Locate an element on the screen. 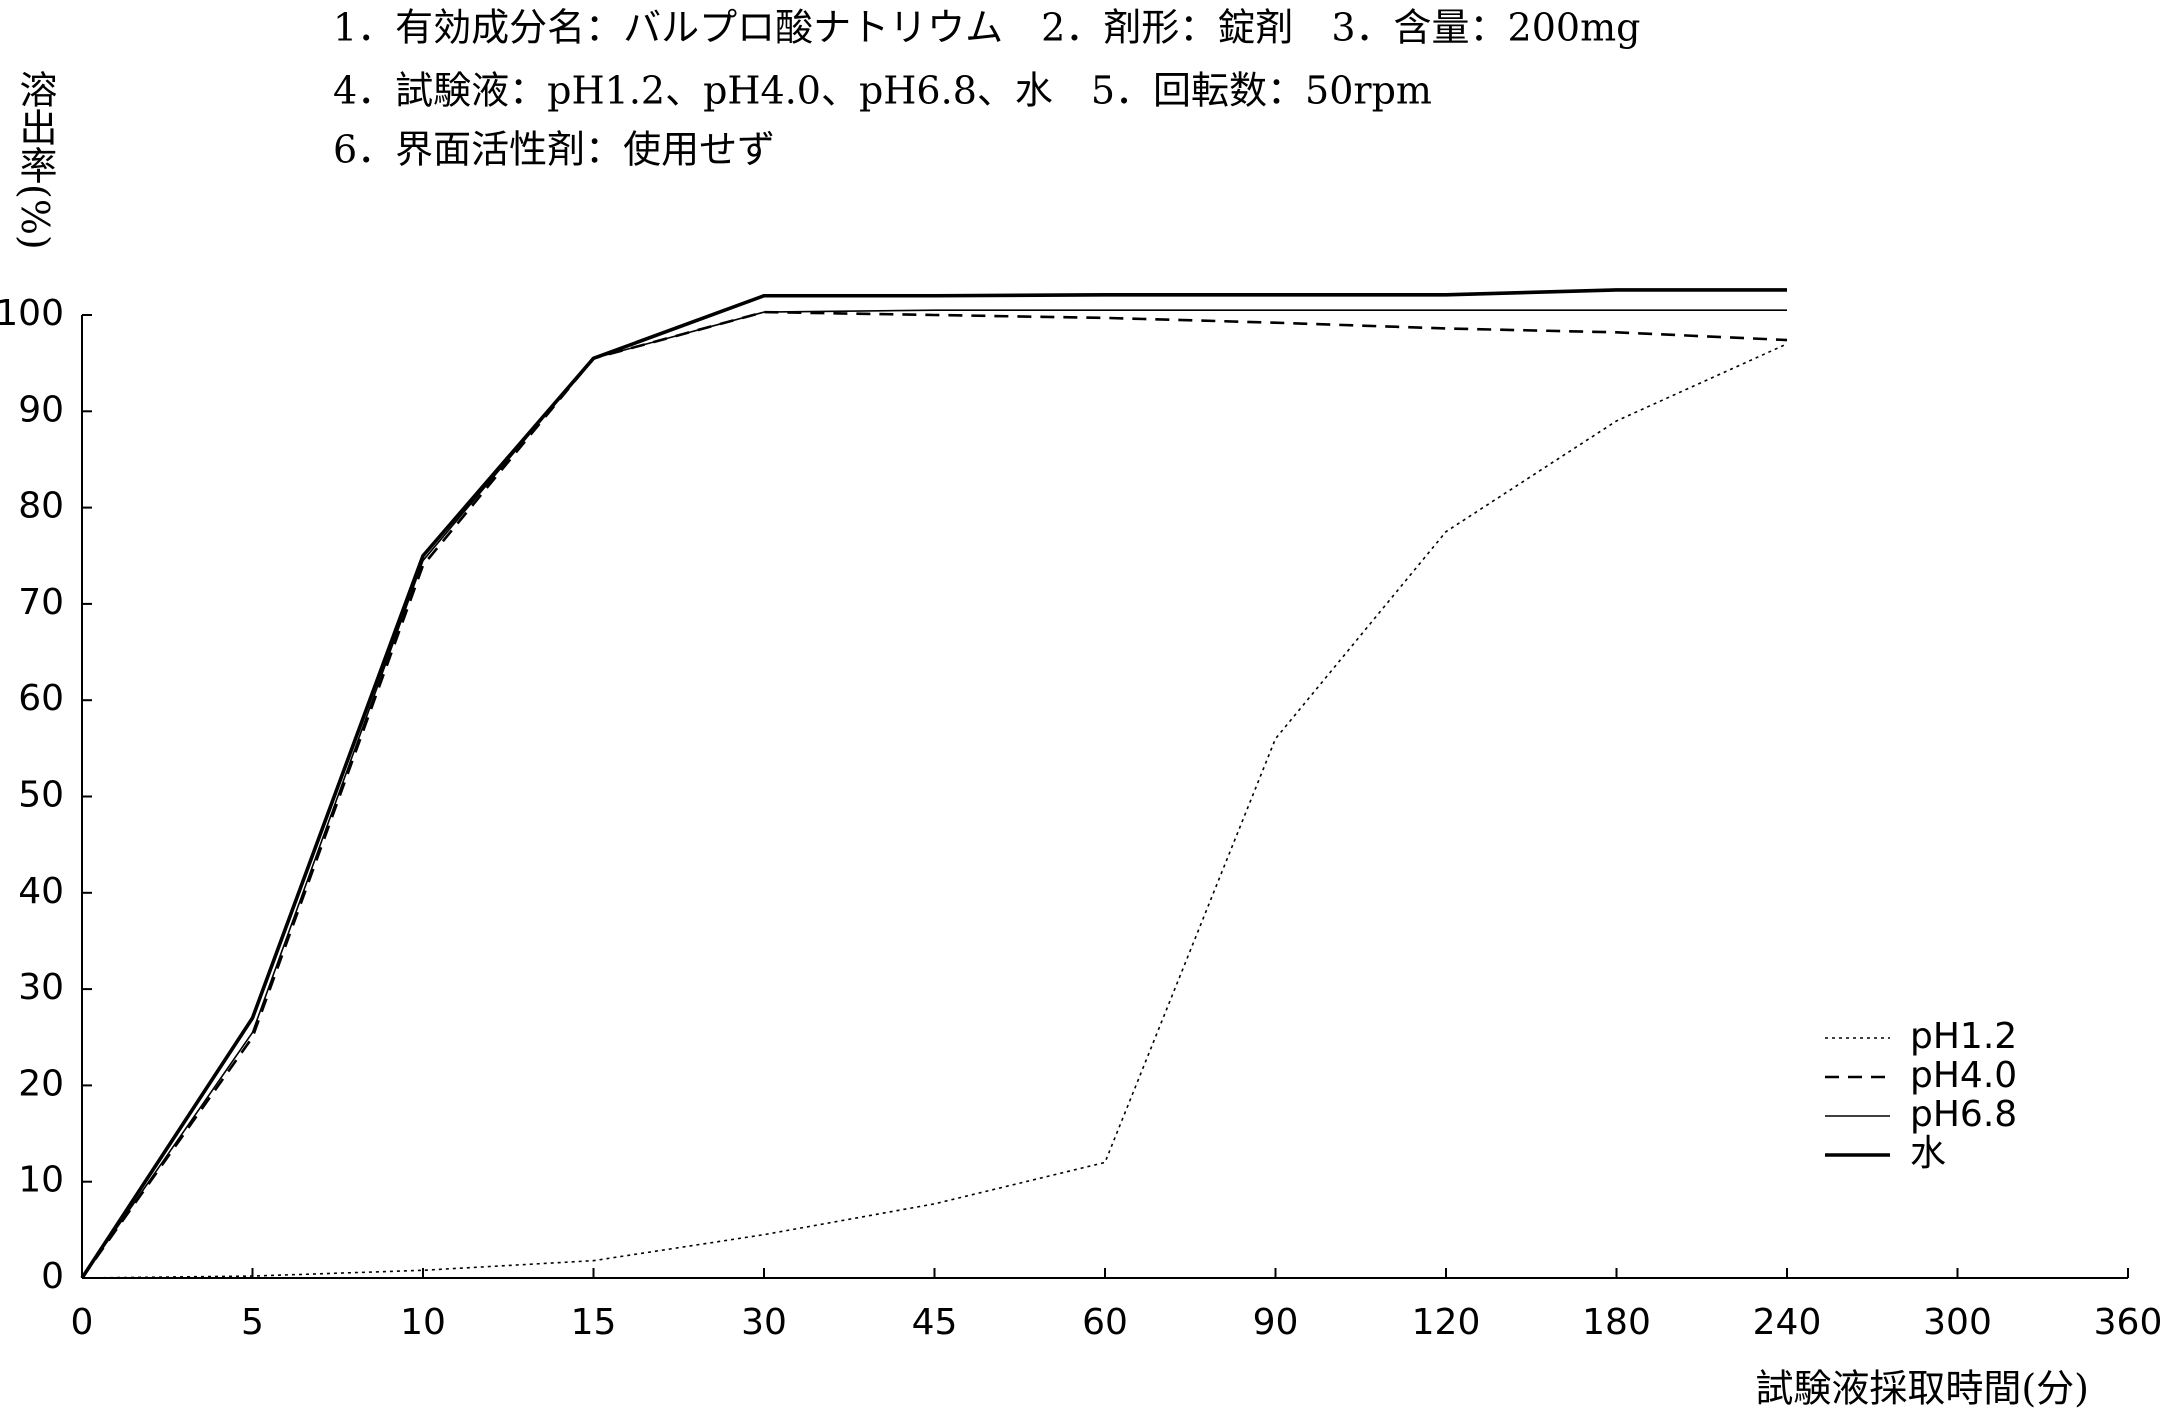 Image resolution: width=2165 pixels, height=1417 pixels. y-tick-label: 90 is located at coordinates (41, 409).